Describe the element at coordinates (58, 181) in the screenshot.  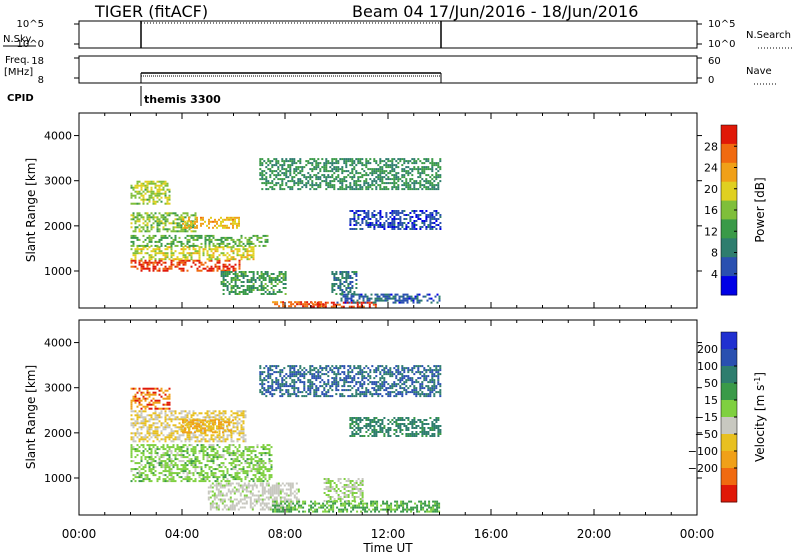
I see `y-tick-label: 3000` at that location.